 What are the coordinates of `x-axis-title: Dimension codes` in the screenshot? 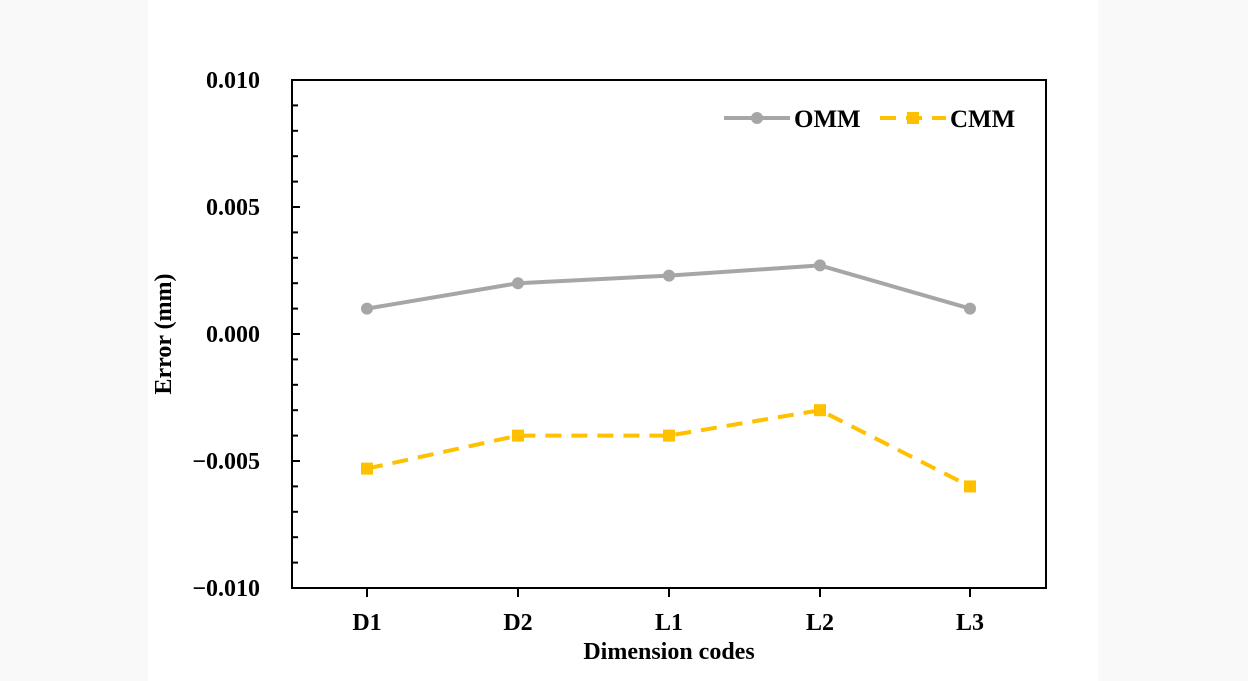 It's located at (668, 652).